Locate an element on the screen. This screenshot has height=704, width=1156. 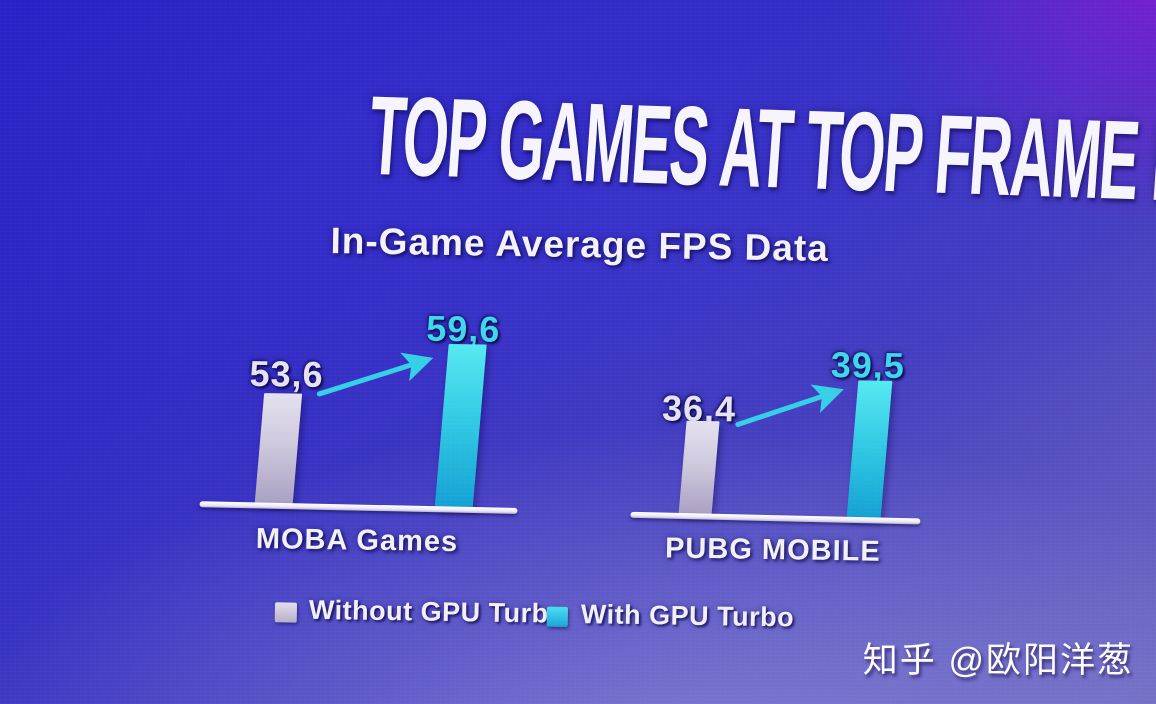
bar-moba-without-gpu-turbo is located at coordinates (278, 449).